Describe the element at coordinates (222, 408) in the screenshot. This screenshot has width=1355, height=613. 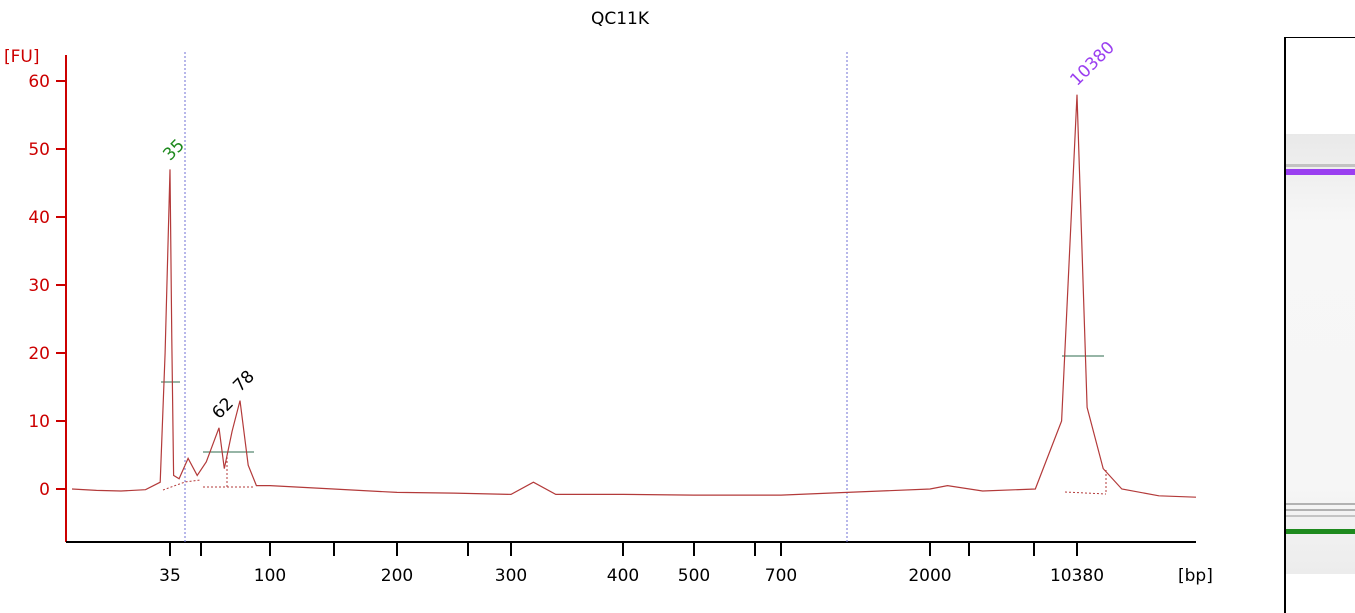
I see `peak-label: 62` at that location.